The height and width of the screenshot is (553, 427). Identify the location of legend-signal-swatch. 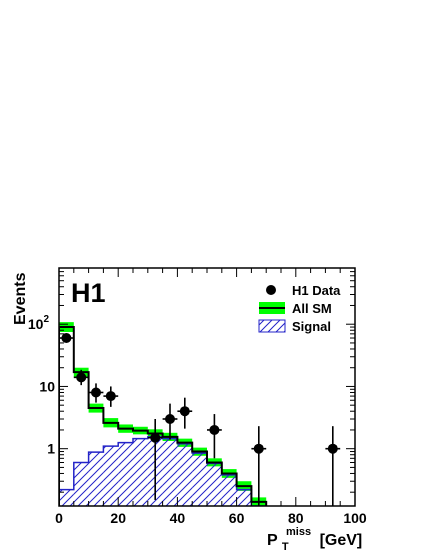
(272, 326).